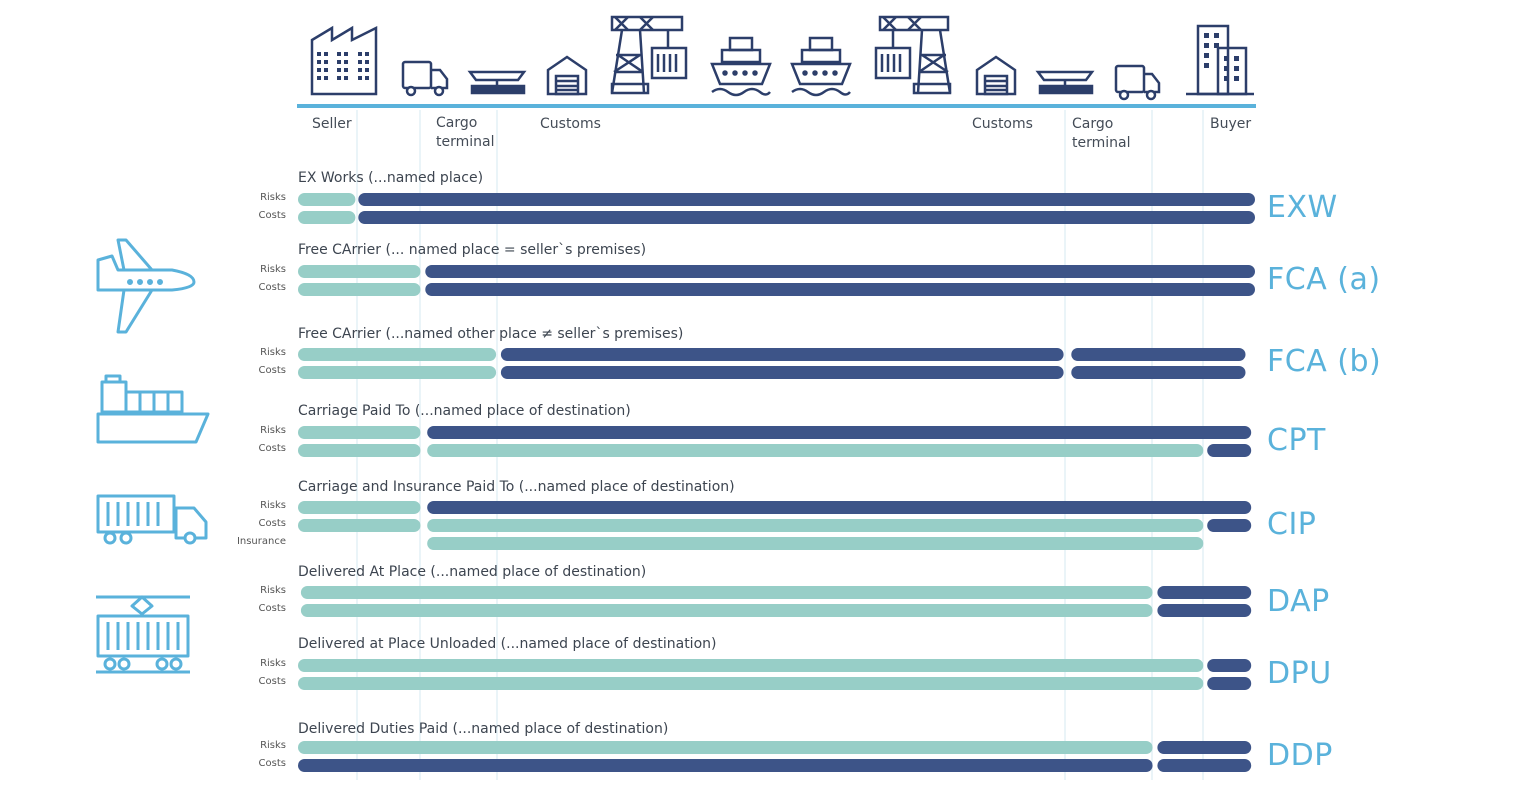 The height and width of the screenshot is (800, 1536). Describe the element at coordinates (344, 60) in the screenshot. I see `factory-icon` at that location.